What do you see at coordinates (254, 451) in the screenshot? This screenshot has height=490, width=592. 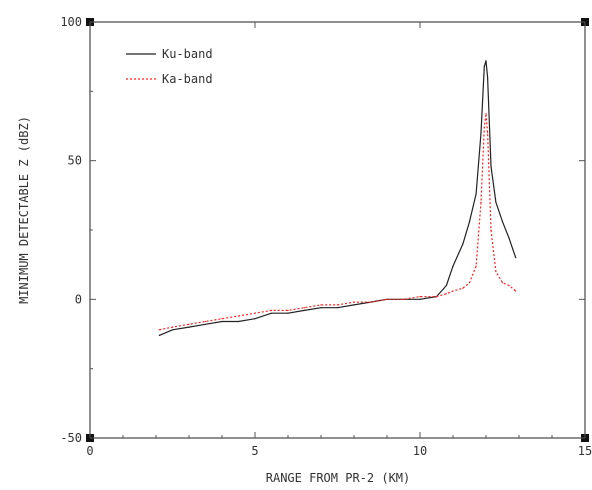 I see `x-tick-label: 5` at bounding box center [254, 451].